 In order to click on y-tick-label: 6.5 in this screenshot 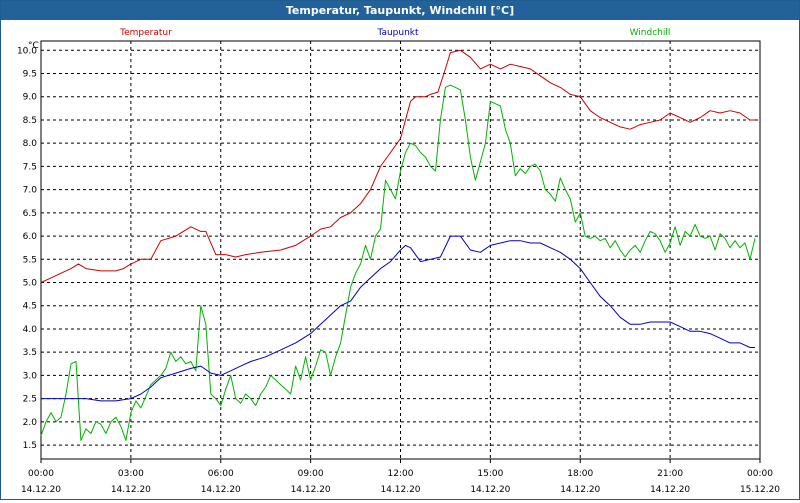, I will do `click(30, 214)`.